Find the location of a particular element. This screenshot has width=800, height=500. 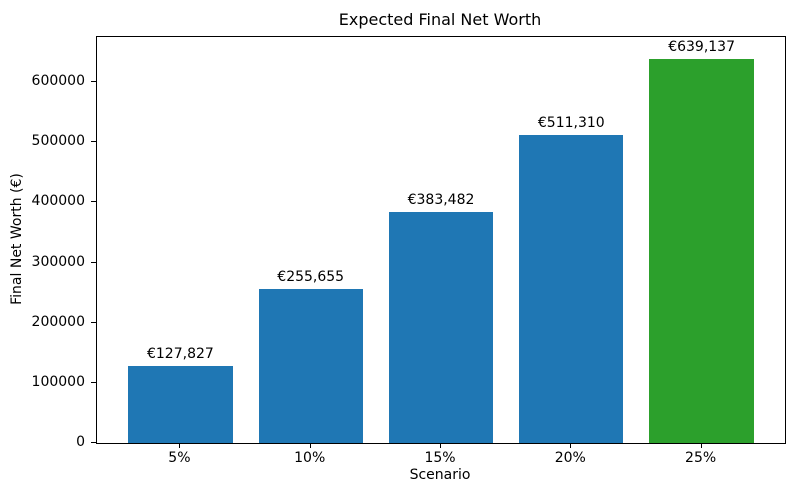

bar-5% is located at coordinates (180, 404).